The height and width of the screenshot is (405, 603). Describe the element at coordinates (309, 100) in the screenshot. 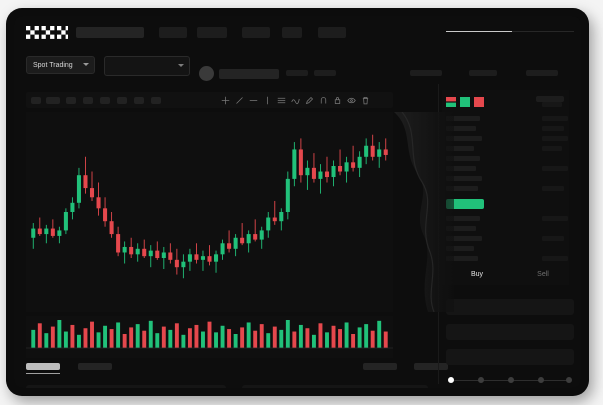

I see `brush-icon` at that location.